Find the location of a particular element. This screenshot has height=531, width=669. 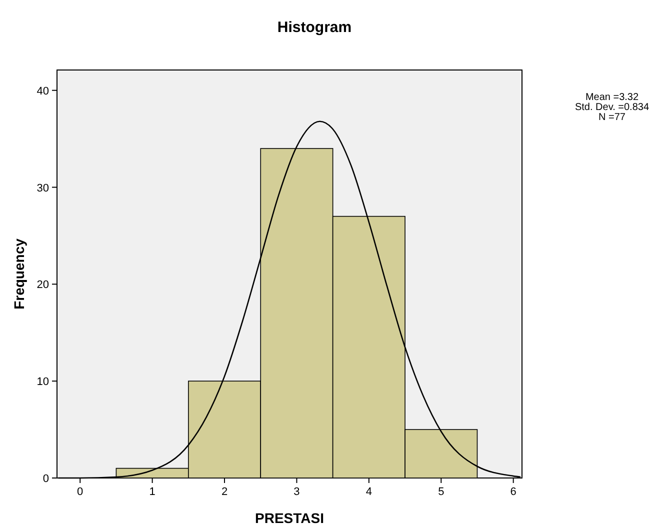

x-tick-label: 2 is located at coordinates (224, 492).